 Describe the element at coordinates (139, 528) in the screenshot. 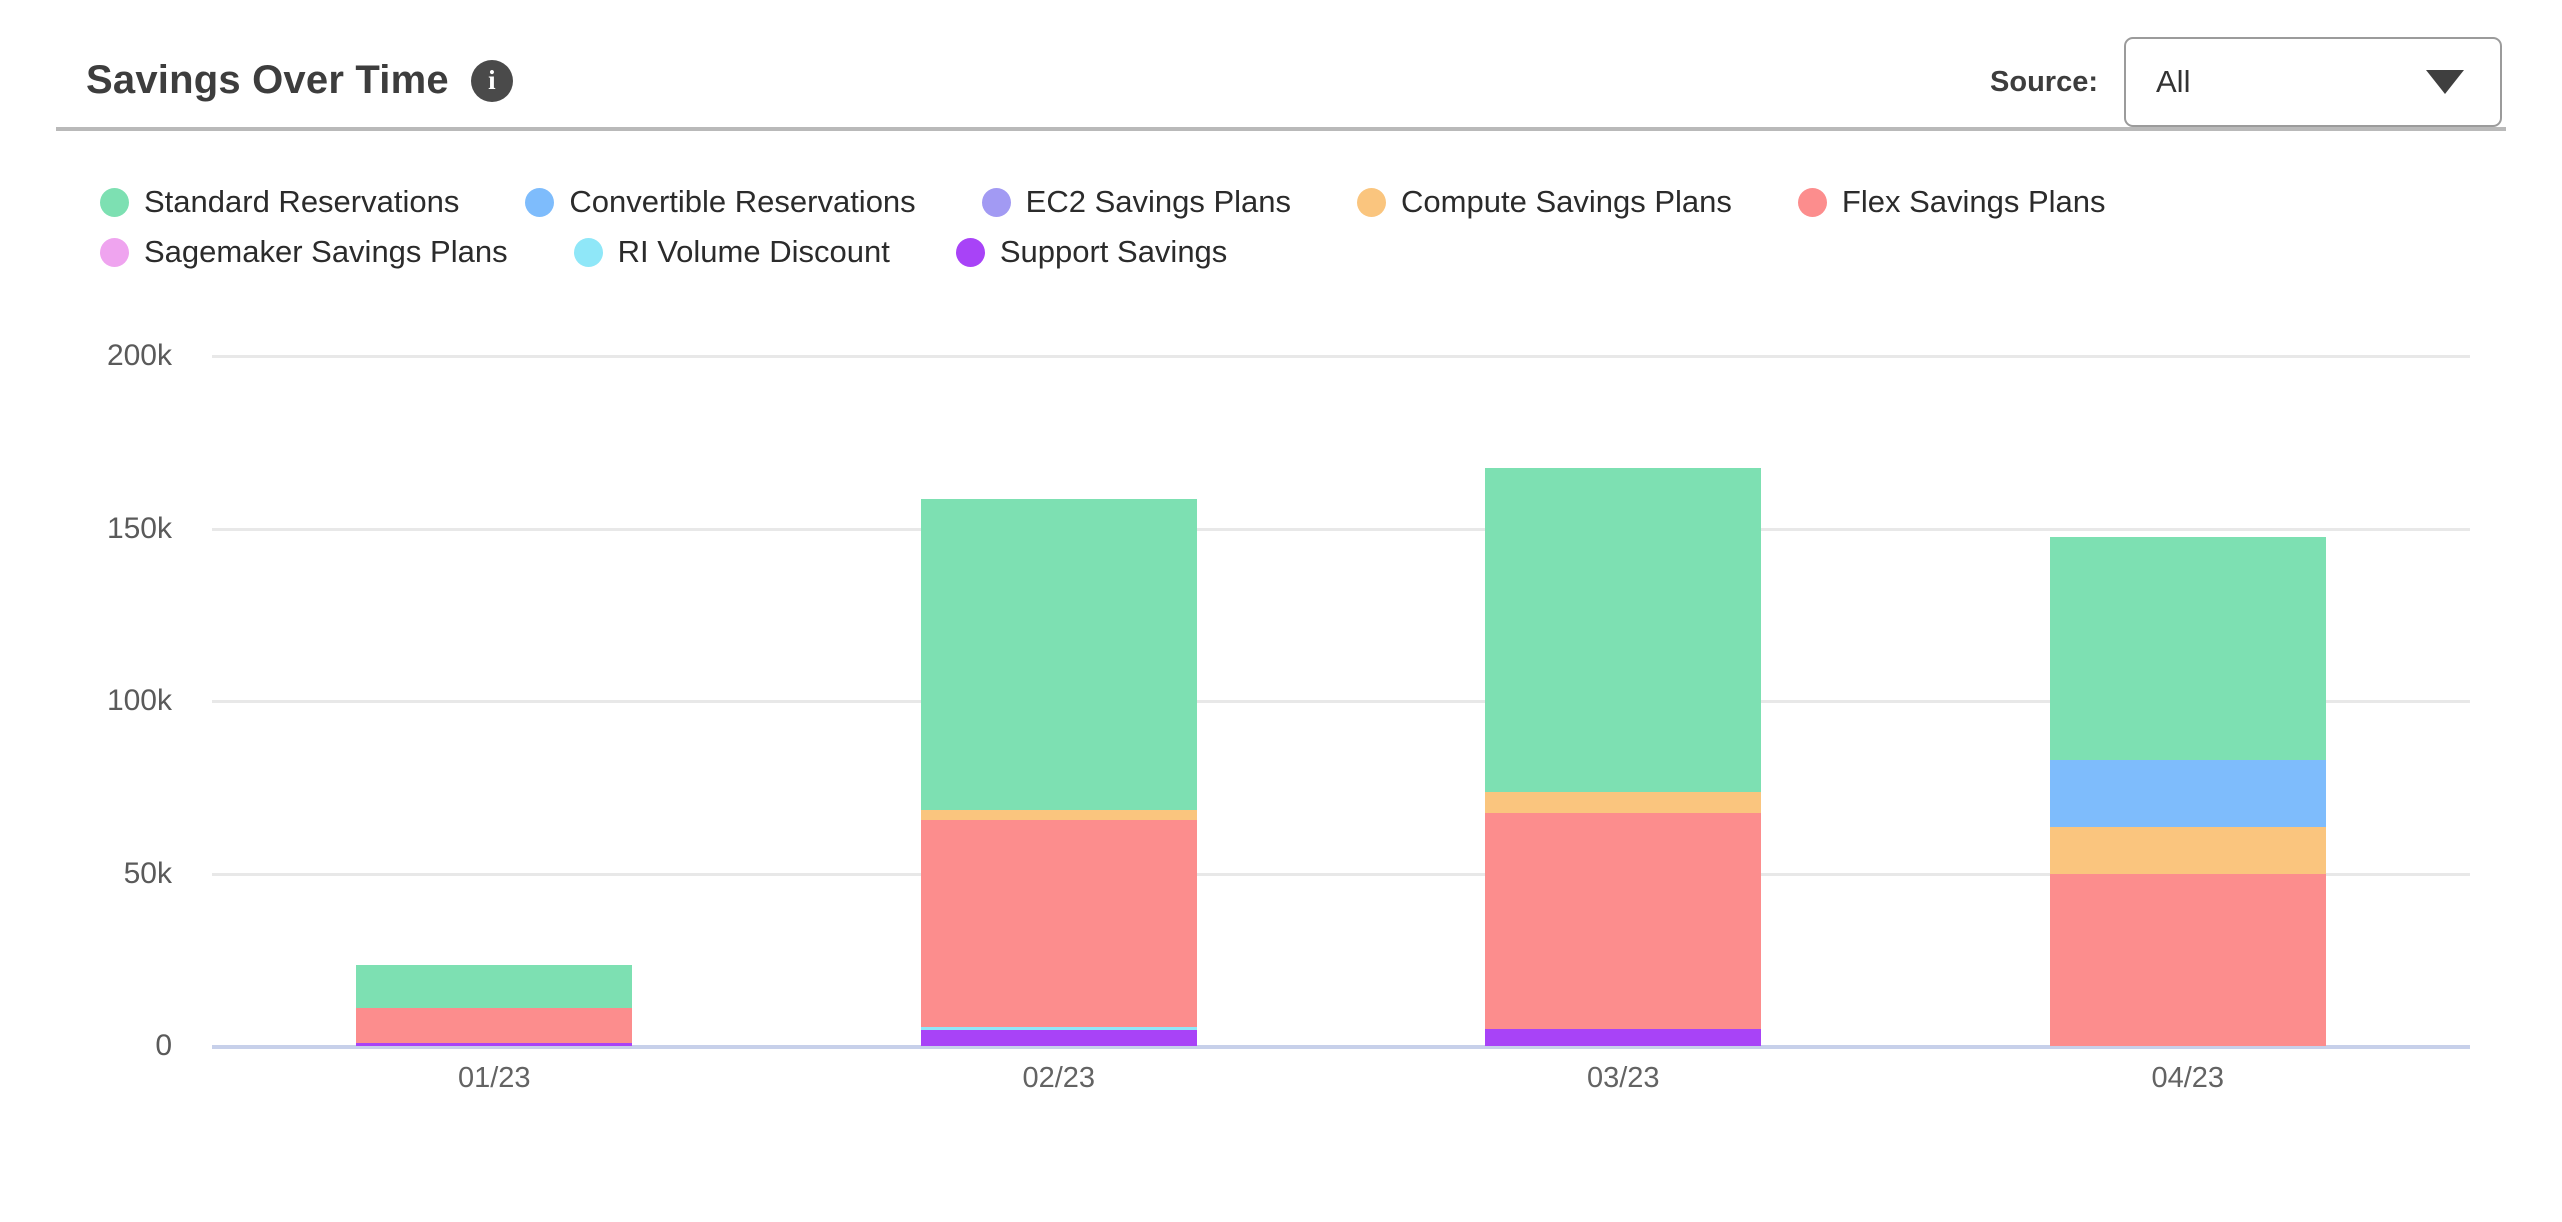

I see `y-tick-label: 150k` at that location.